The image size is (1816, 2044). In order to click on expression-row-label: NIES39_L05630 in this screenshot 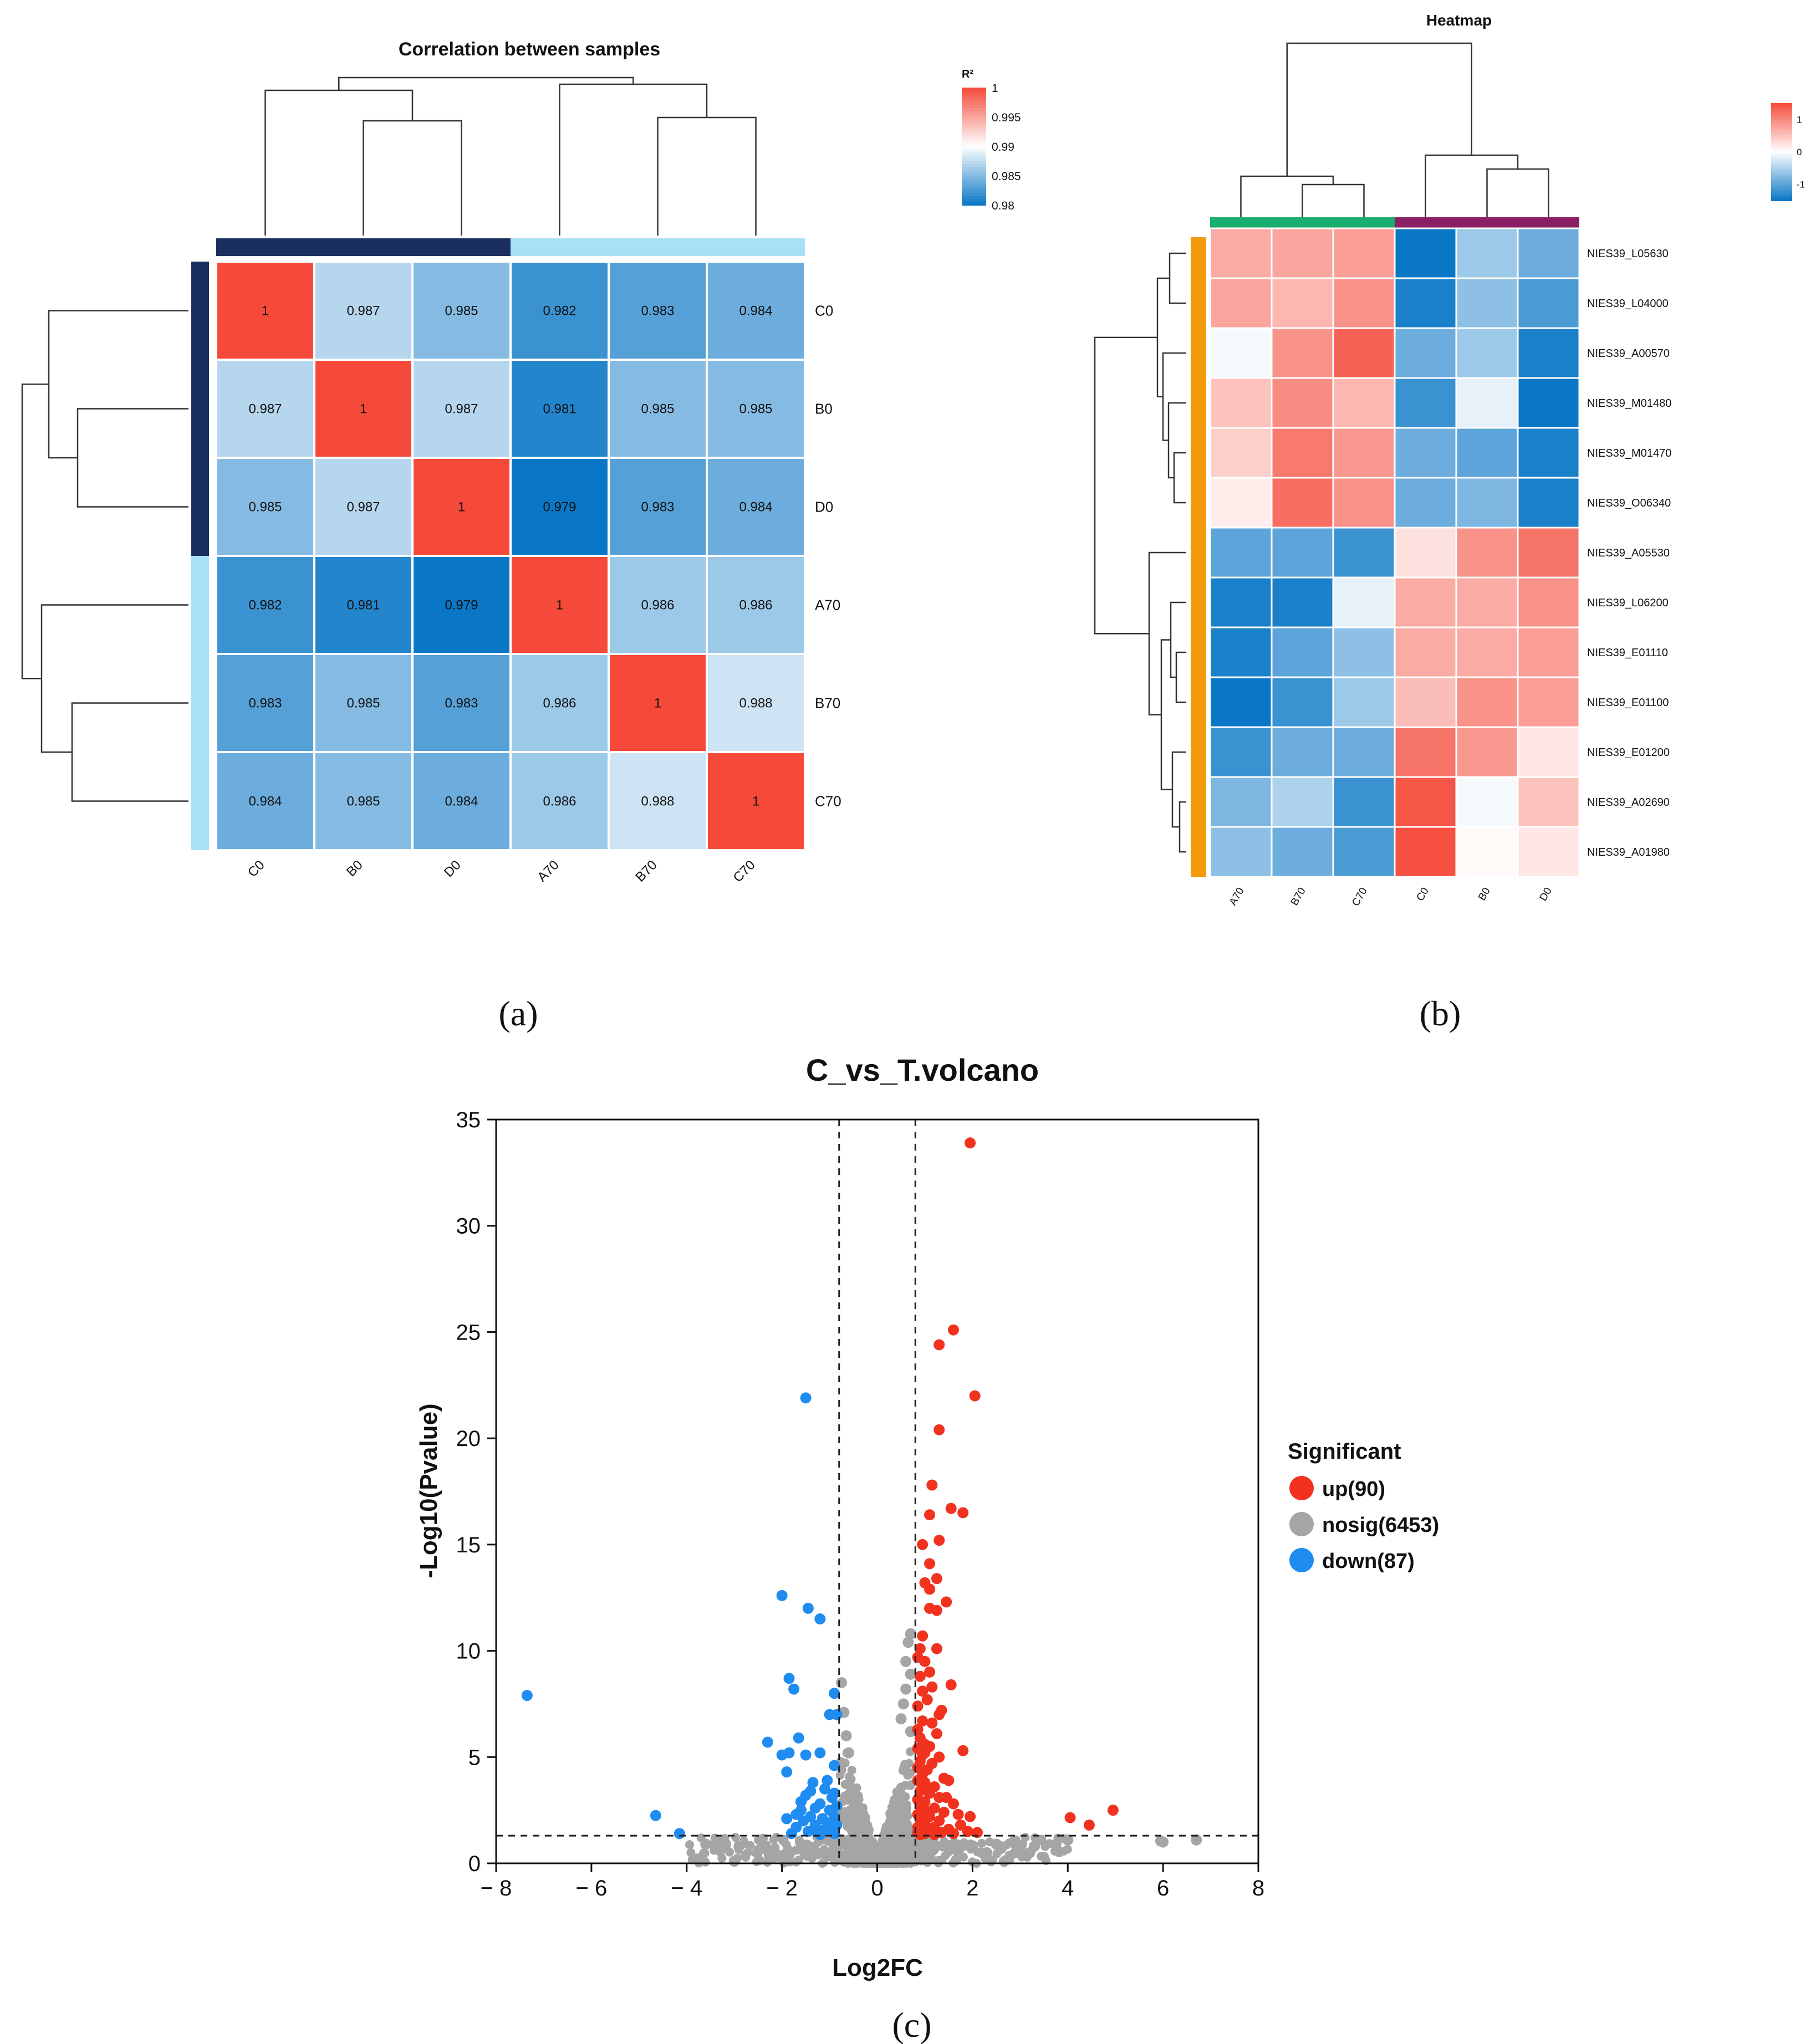, I will do `click(1628, 254)`.